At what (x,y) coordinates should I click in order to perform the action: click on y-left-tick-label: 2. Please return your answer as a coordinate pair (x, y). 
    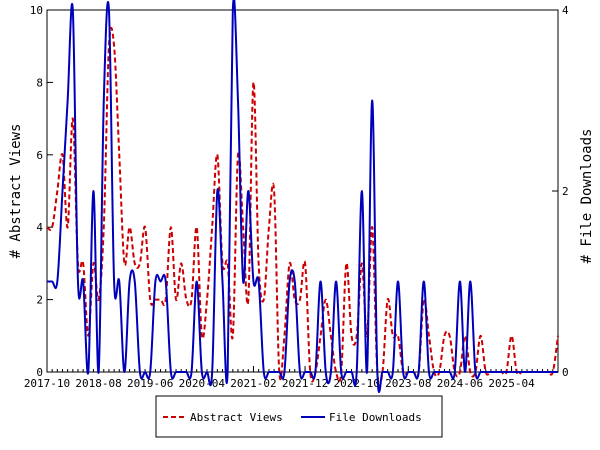
    Looking at the image, I should click on (39, 300).